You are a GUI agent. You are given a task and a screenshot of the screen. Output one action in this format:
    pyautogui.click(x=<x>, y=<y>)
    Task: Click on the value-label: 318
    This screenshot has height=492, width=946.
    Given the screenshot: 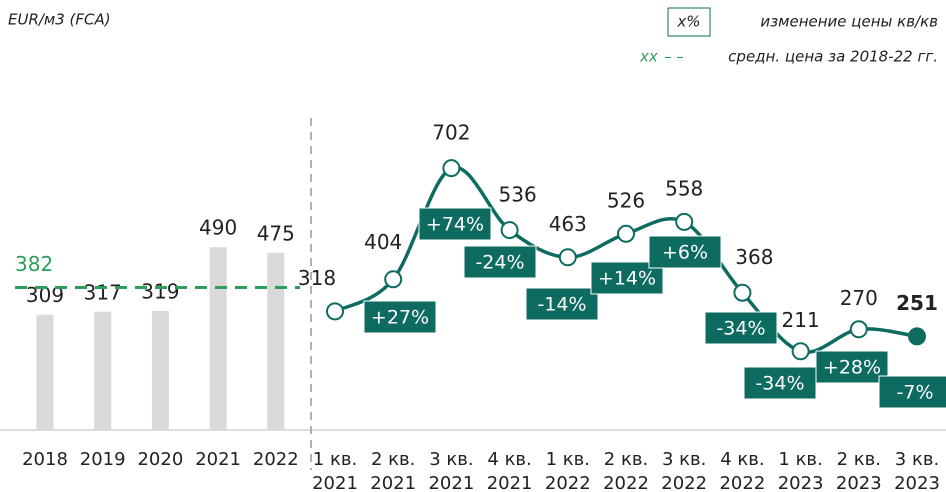 What is the action you would take?
    pyautogui.click(x=317, y=278)
    